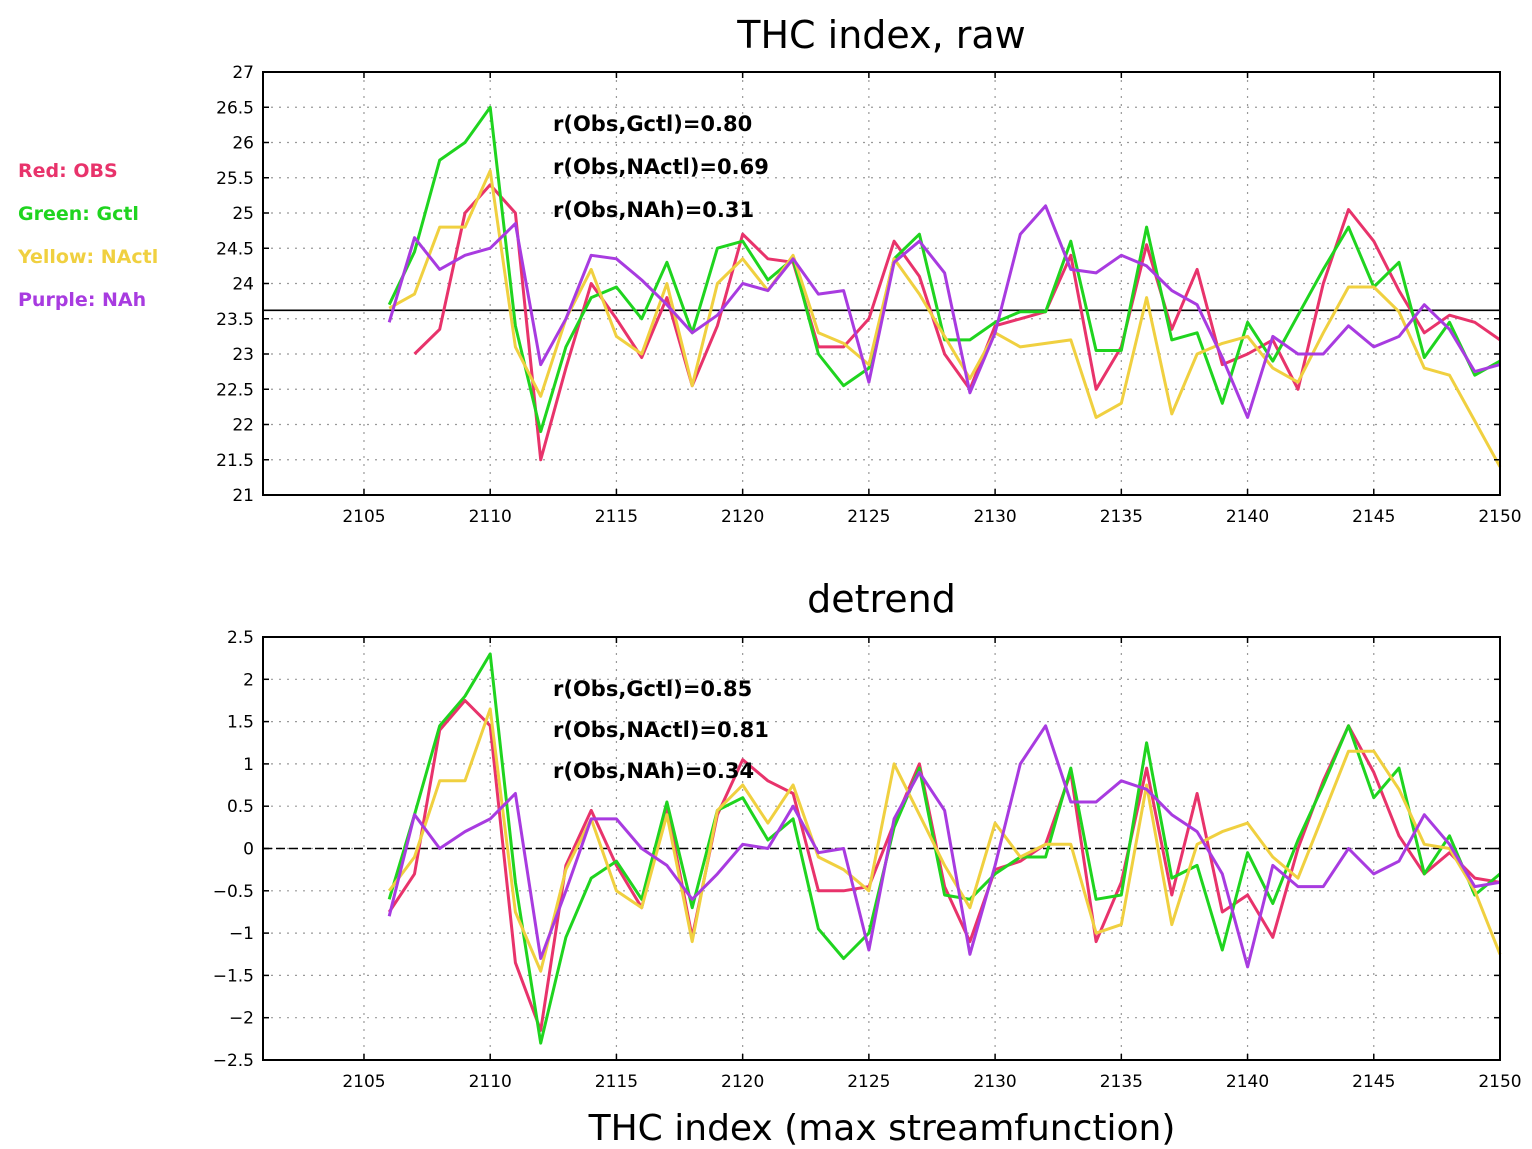 This screenshot has width=1532, height=1149. Describe the element at coordinates (243, 496) in the screenshot. I see `y-tick-label: 21` at that location.